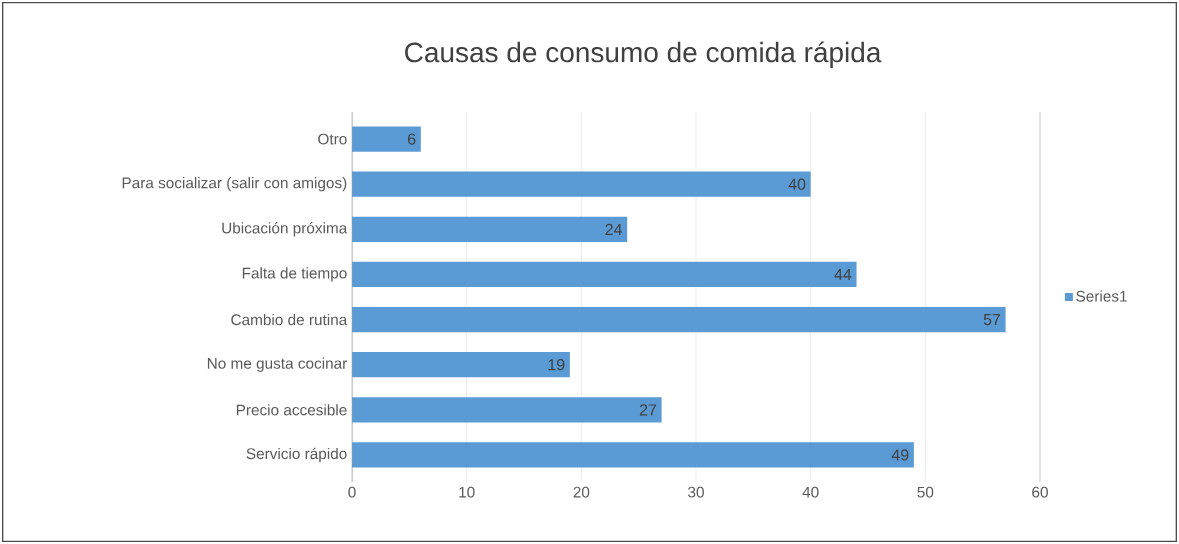 Image resolution: width=1179 pixels, height=544 pixels. I want to click on x-tick-label: 0, so click(352, 492).